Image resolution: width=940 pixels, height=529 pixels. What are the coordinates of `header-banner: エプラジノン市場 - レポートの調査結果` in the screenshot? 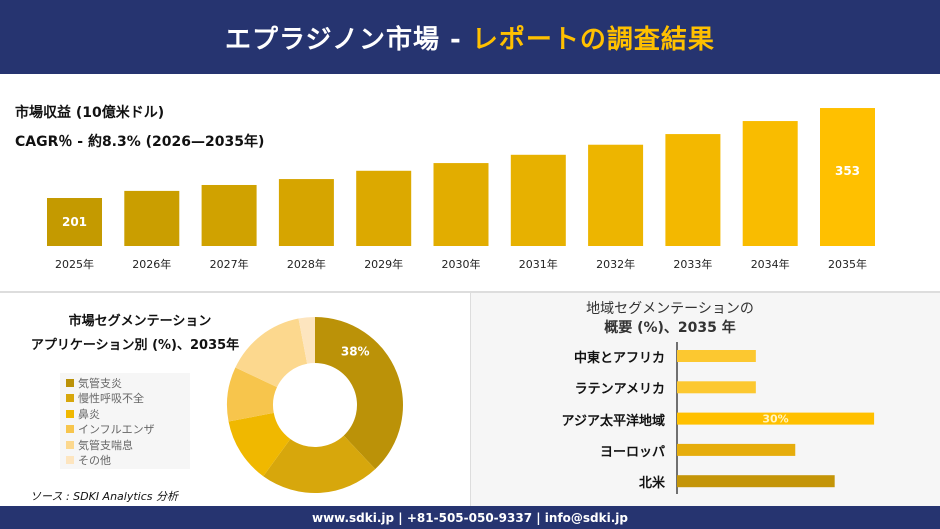 It's located at (470, 37).